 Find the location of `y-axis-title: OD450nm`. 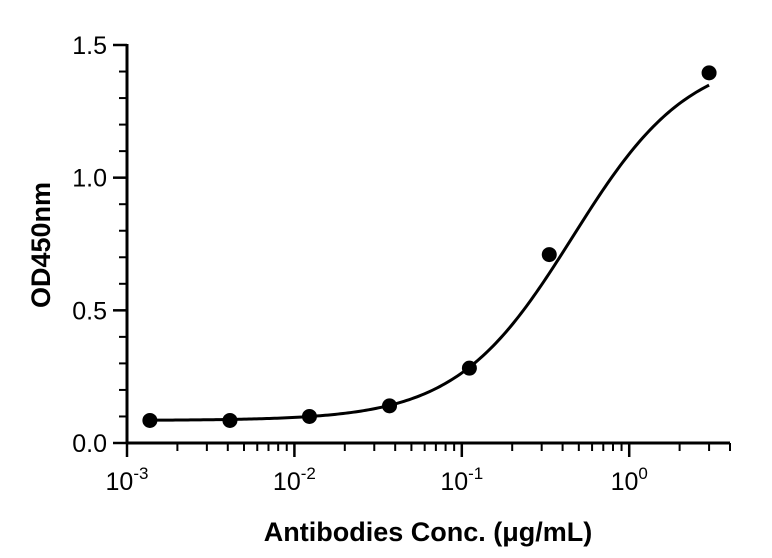

y-axis-title: OD450nm is located at coordinates (41, 245).